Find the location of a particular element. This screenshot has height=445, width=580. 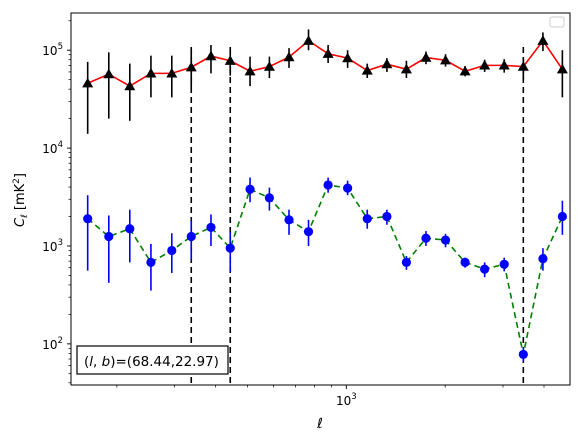

y-tick-label: 10² is located at coordinates (52, 344).